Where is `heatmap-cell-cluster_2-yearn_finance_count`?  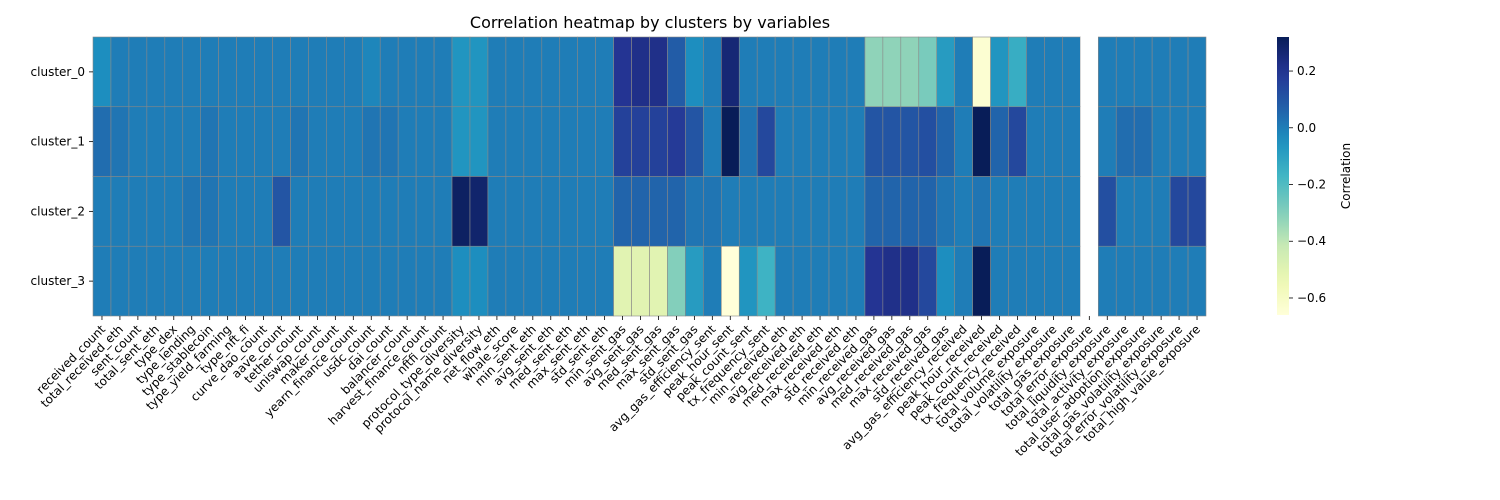 heatmap-cell-cluster_2-yearn_finance_count is located at coordinates (353, 211).